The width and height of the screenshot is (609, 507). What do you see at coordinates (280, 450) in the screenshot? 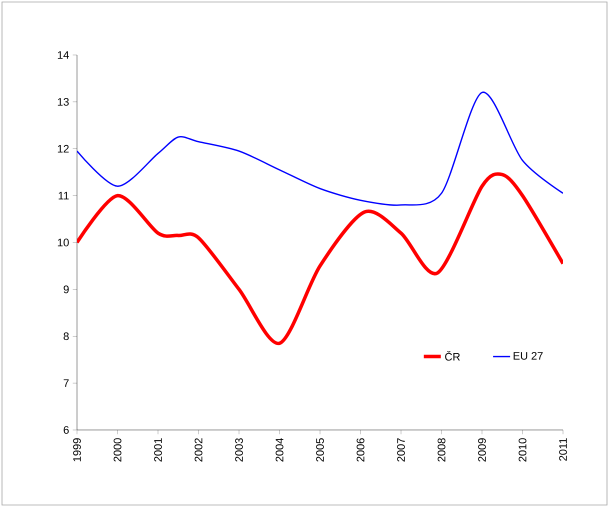
I see `x-tick-label: 2004` at bounding box center [280, 450].